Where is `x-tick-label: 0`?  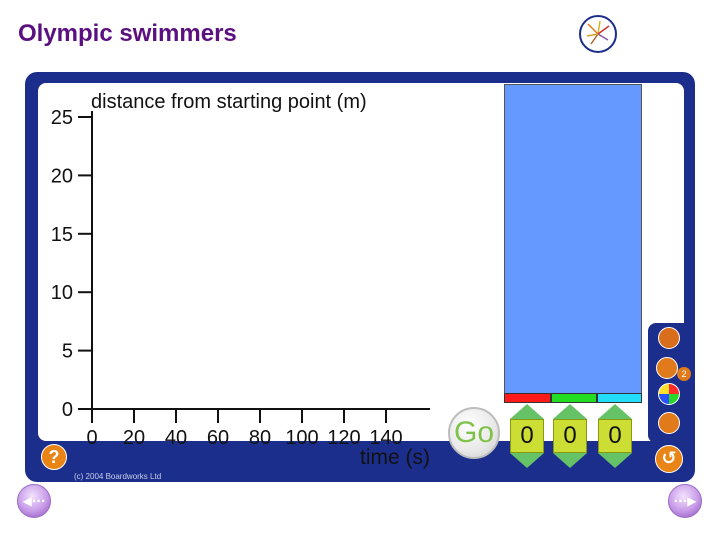
x-tick-label: 0 is located at coordinates (91, 438).